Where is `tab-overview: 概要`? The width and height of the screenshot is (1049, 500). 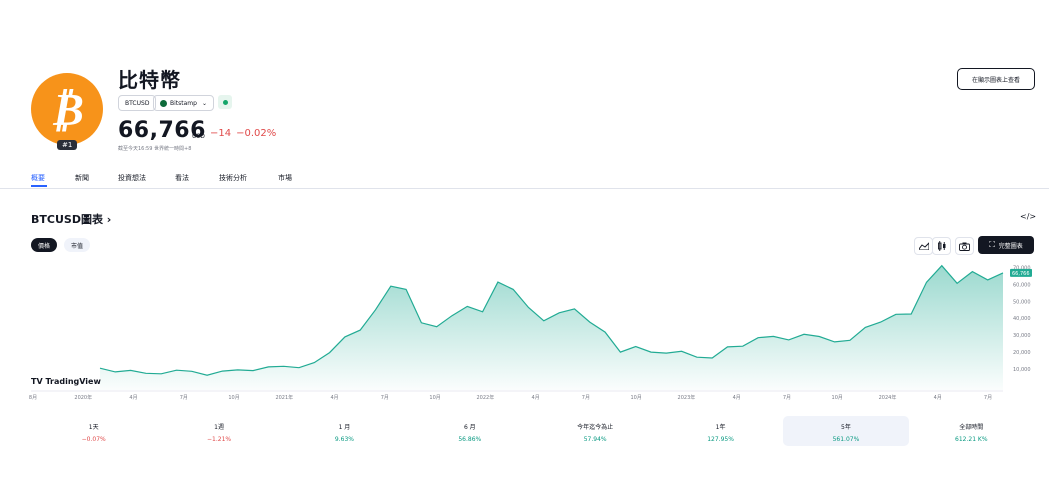 tab-overview: 概要 is located at coordinates (38, 178).